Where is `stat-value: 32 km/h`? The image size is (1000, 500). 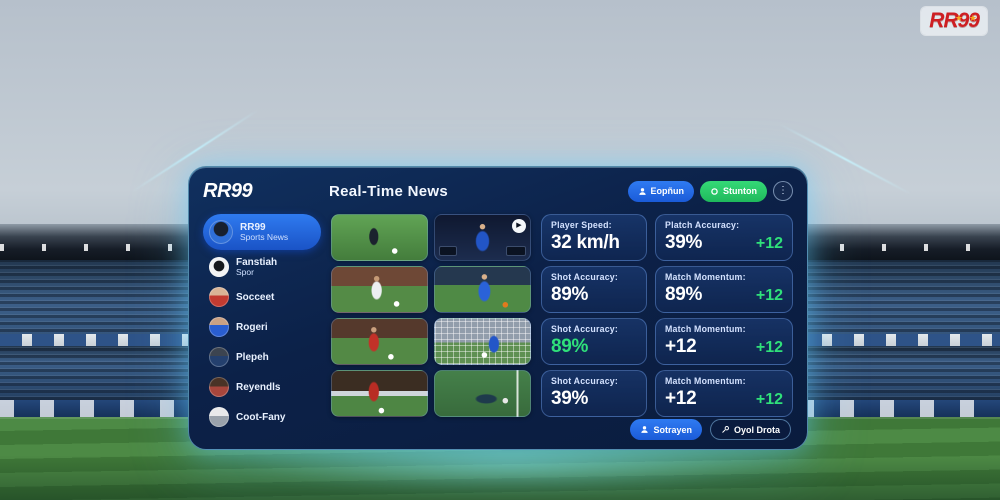
stat-value: 32 km/h is located at coordinates (585, 242).